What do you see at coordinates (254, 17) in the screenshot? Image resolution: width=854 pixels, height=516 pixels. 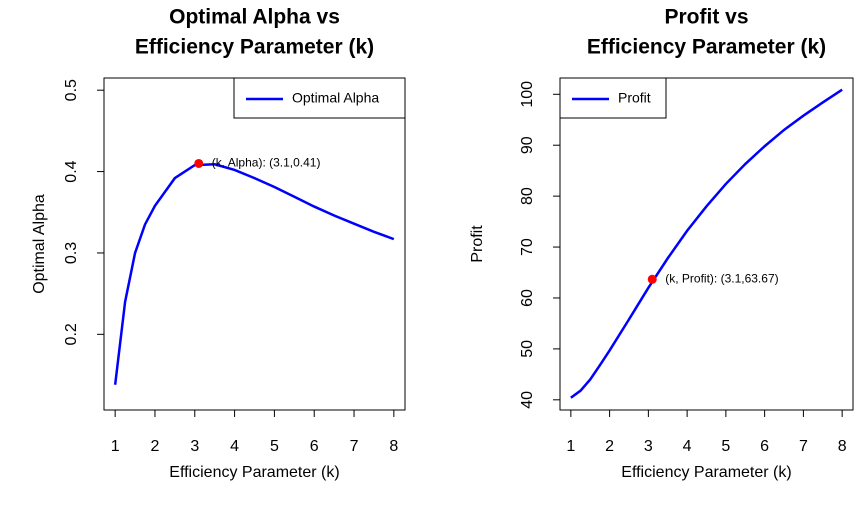 I see `chart-title: Optimal Alpha vs` at bounding box center [254, 17].